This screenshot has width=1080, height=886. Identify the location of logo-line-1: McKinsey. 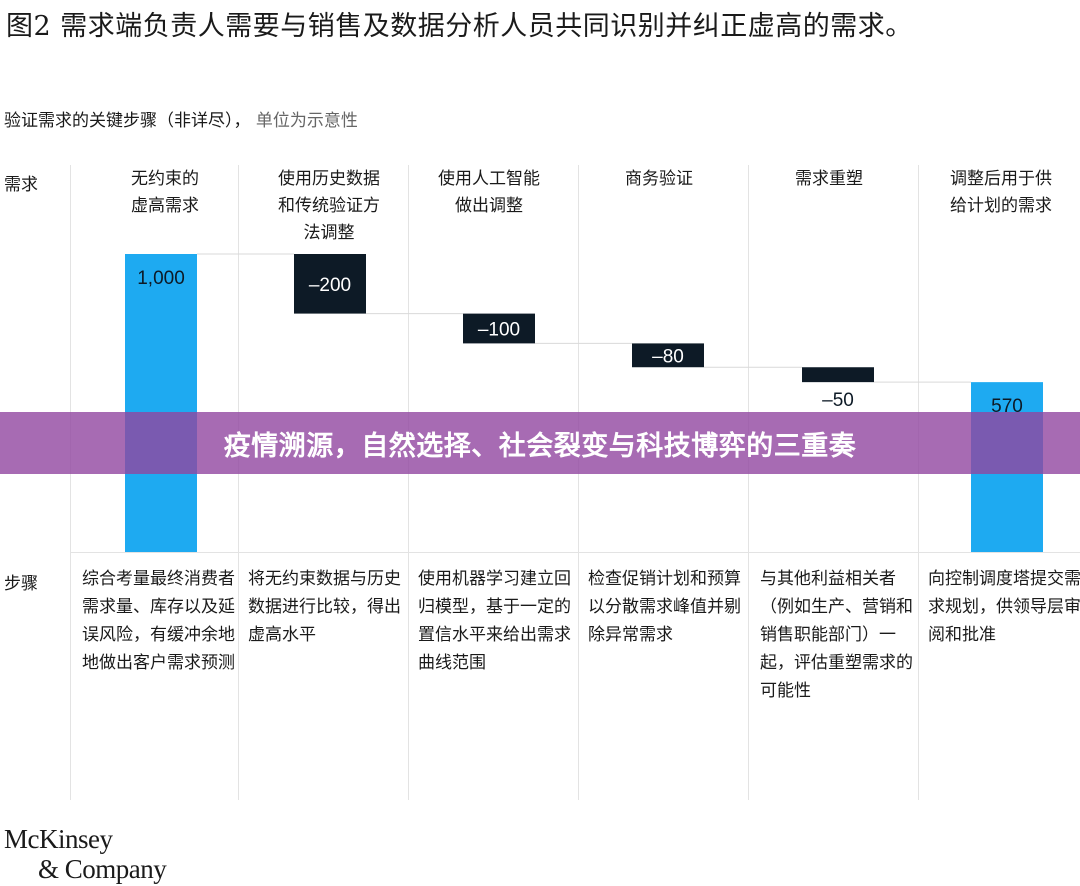
(58, 839).